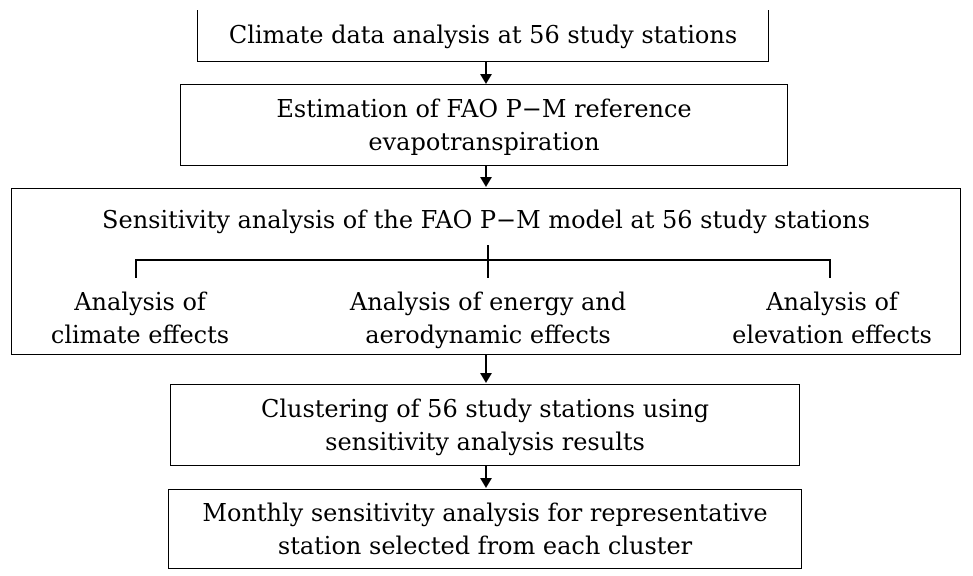 Image resolution: width=973 pixels, height=576 pixels. I want to click on clustering-line2: sensitivity analysis results, so click(485, 442).